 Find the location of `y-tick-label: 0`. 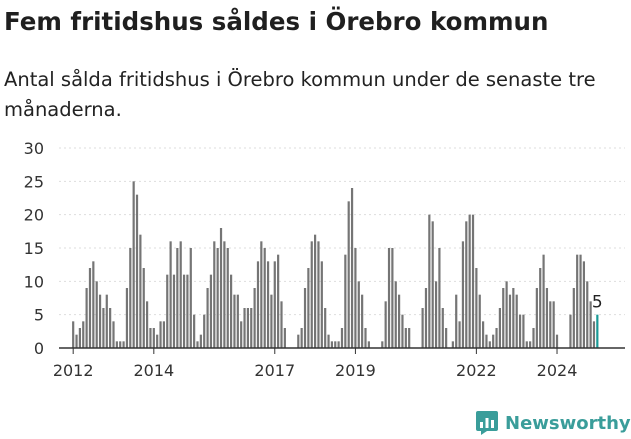

y-tick-label: 0 is located at coordinates (39, 348).